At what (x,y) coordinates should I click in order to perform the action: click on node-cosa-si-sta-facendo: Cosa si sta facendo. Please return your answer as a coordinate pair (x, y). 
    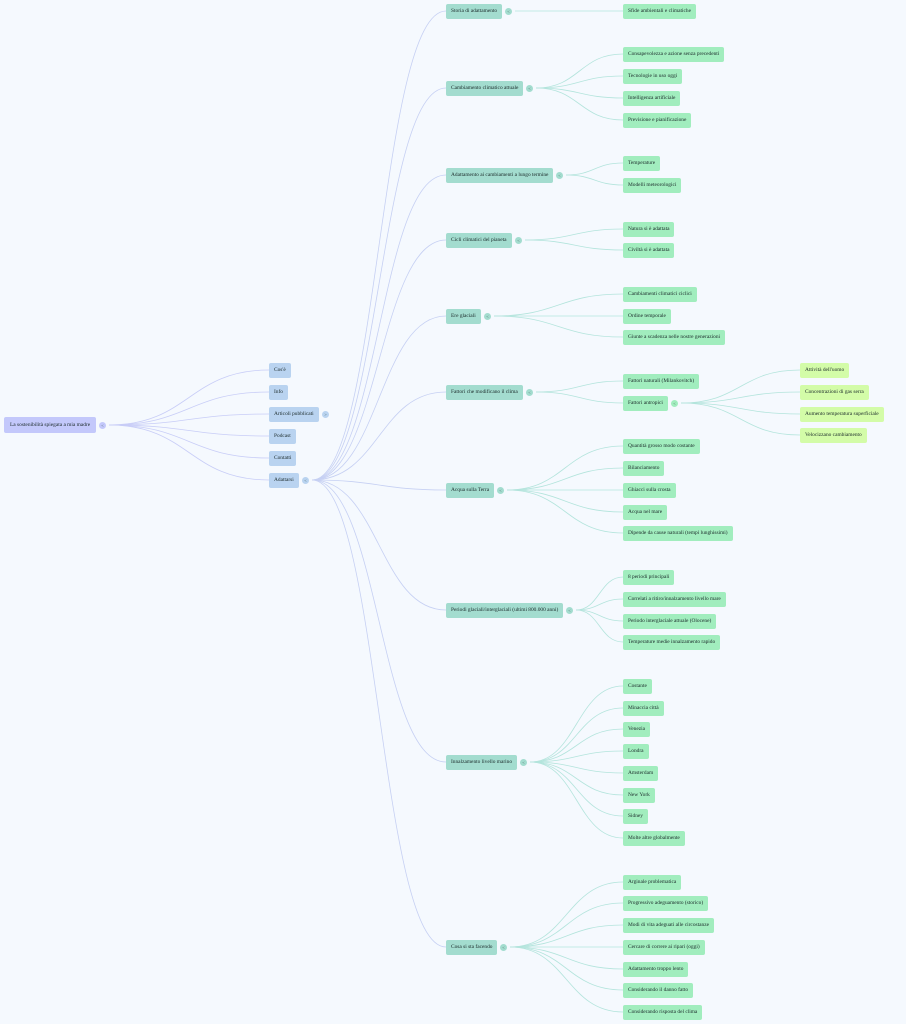
    Looking at the image, I should click on (472, 947).